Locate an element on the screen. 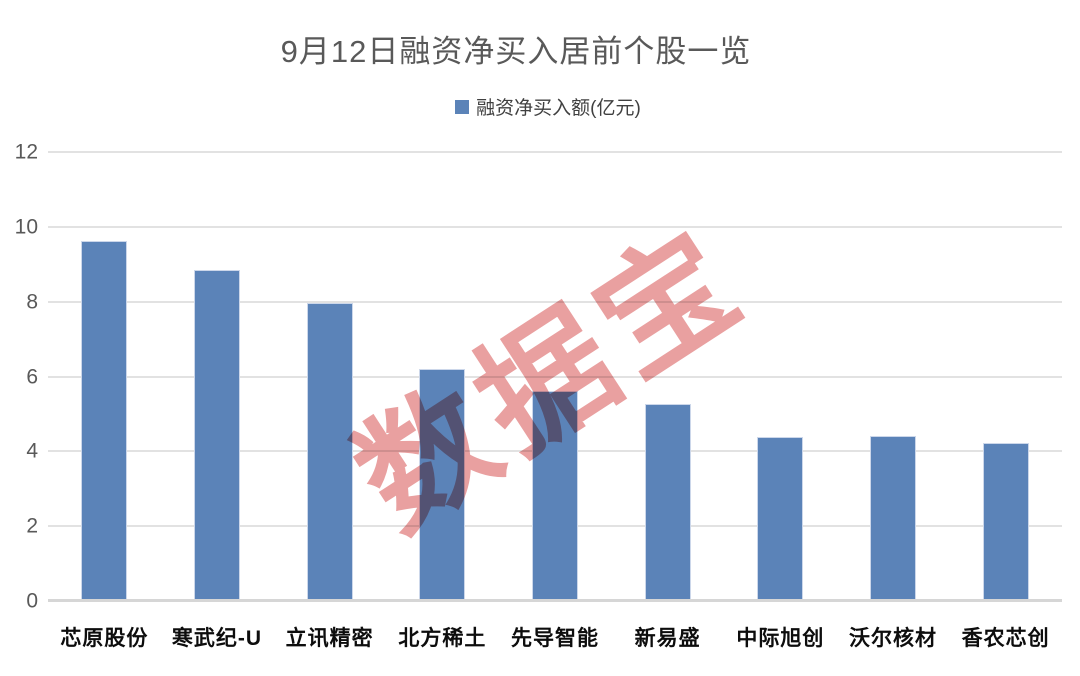 The image size is (1080, 676). legend-label: 融资净买入额(亿元) is located at coordinates (558, 108).